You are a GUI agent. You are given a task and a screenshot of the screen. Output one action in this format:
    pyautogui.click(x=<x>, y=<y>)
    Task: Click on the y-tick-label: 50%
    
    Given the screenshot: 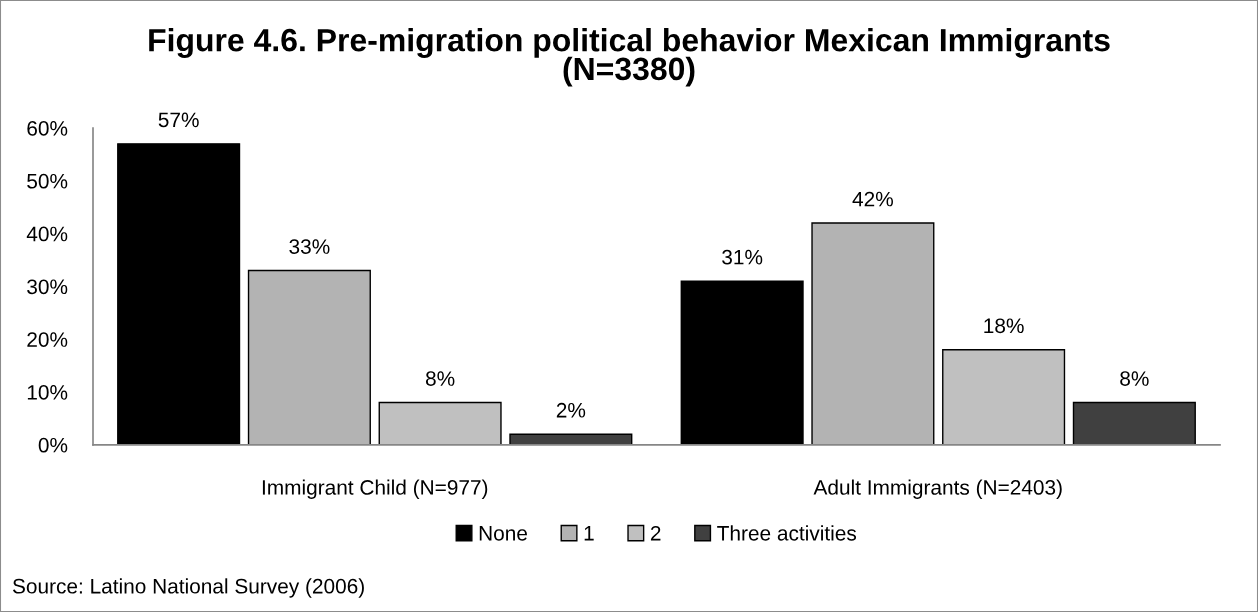 What is the action you would take?
    pyautogui.click(x=47, y=181)
    